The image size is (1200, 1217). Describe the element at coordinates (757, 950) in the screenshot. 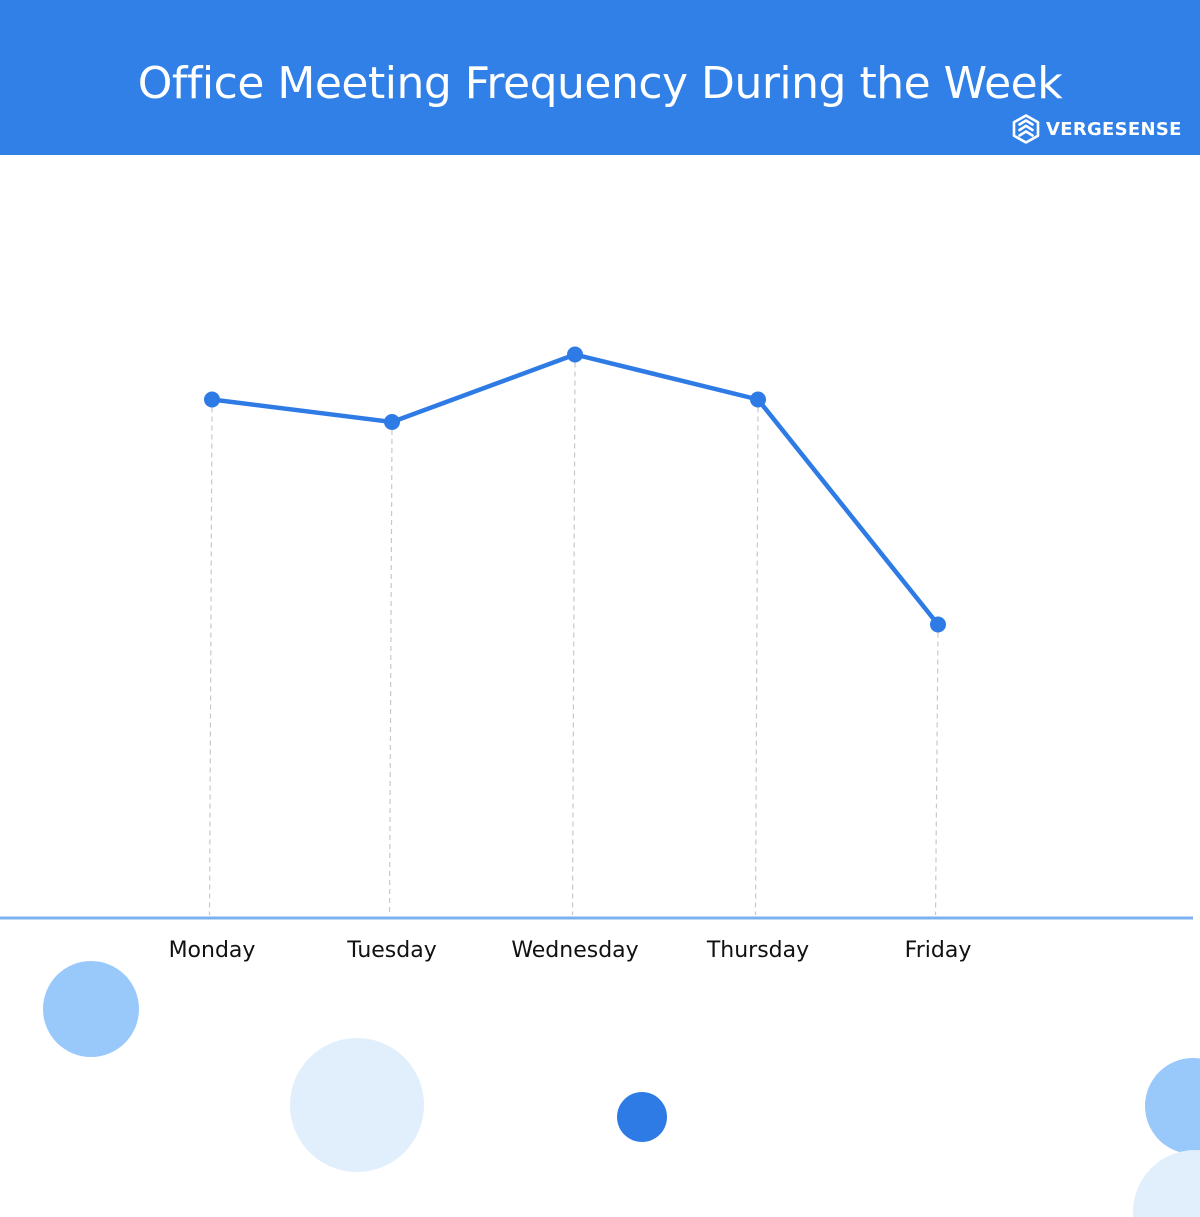

I see `x-tick-label-thursday: Thursday` at that location.